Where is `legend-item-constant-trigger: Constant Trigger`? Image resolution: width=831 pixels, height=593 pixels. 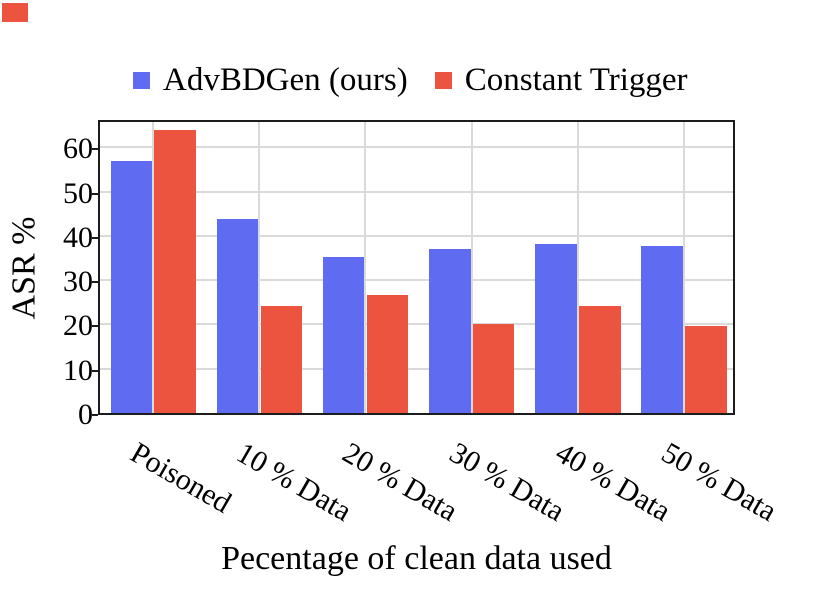 legend-item-constant-trigger: Constant Trigger is located at coordinates (561, 80).